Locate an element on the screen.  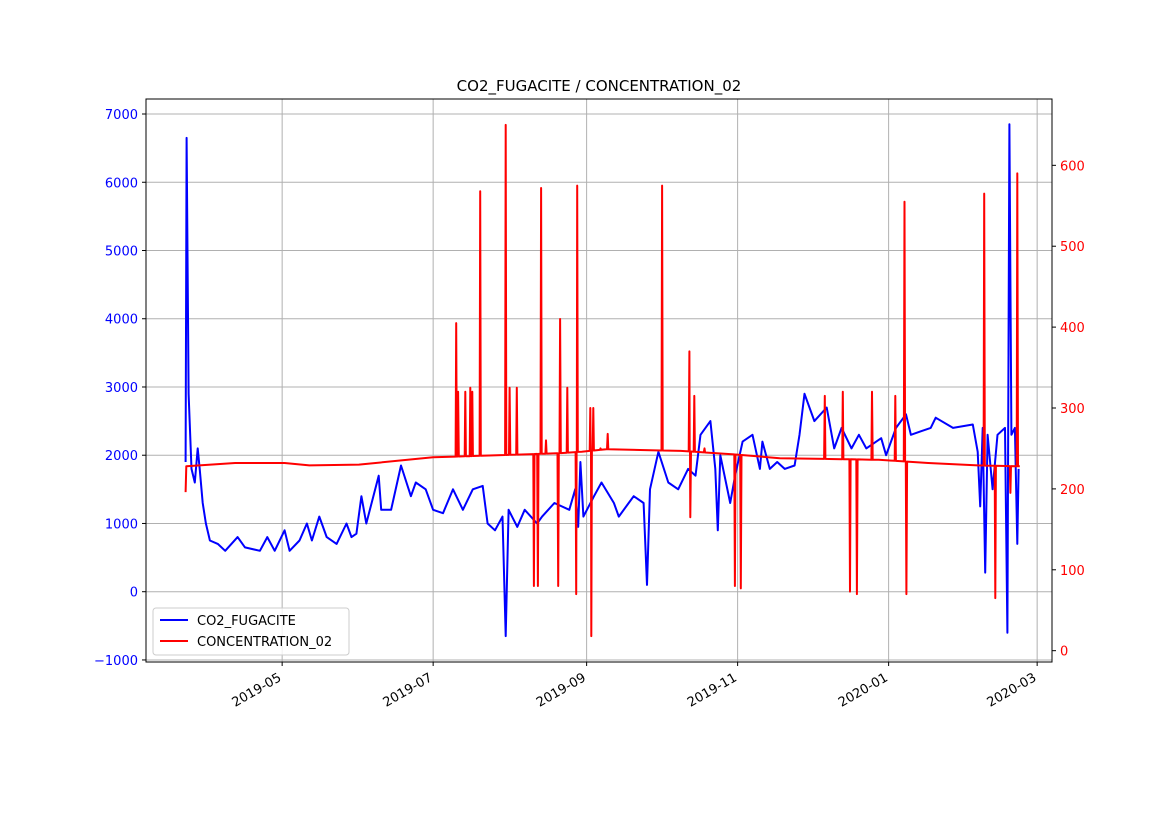
right-y-tick-label: 300 is located at coordinates (1072, 409).